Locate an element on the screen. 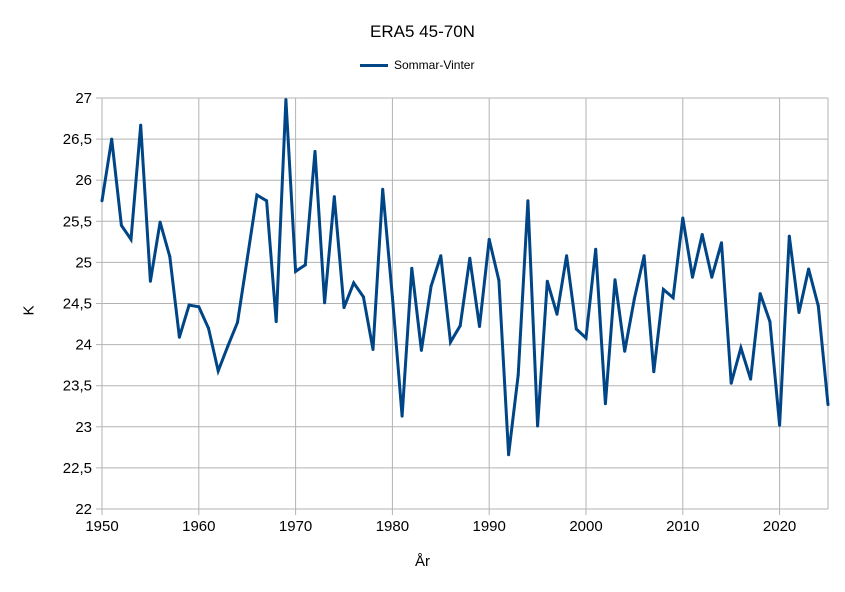 The image size is (845, 592). x-tick-label: 2000 is located at coordinates (585, 526).